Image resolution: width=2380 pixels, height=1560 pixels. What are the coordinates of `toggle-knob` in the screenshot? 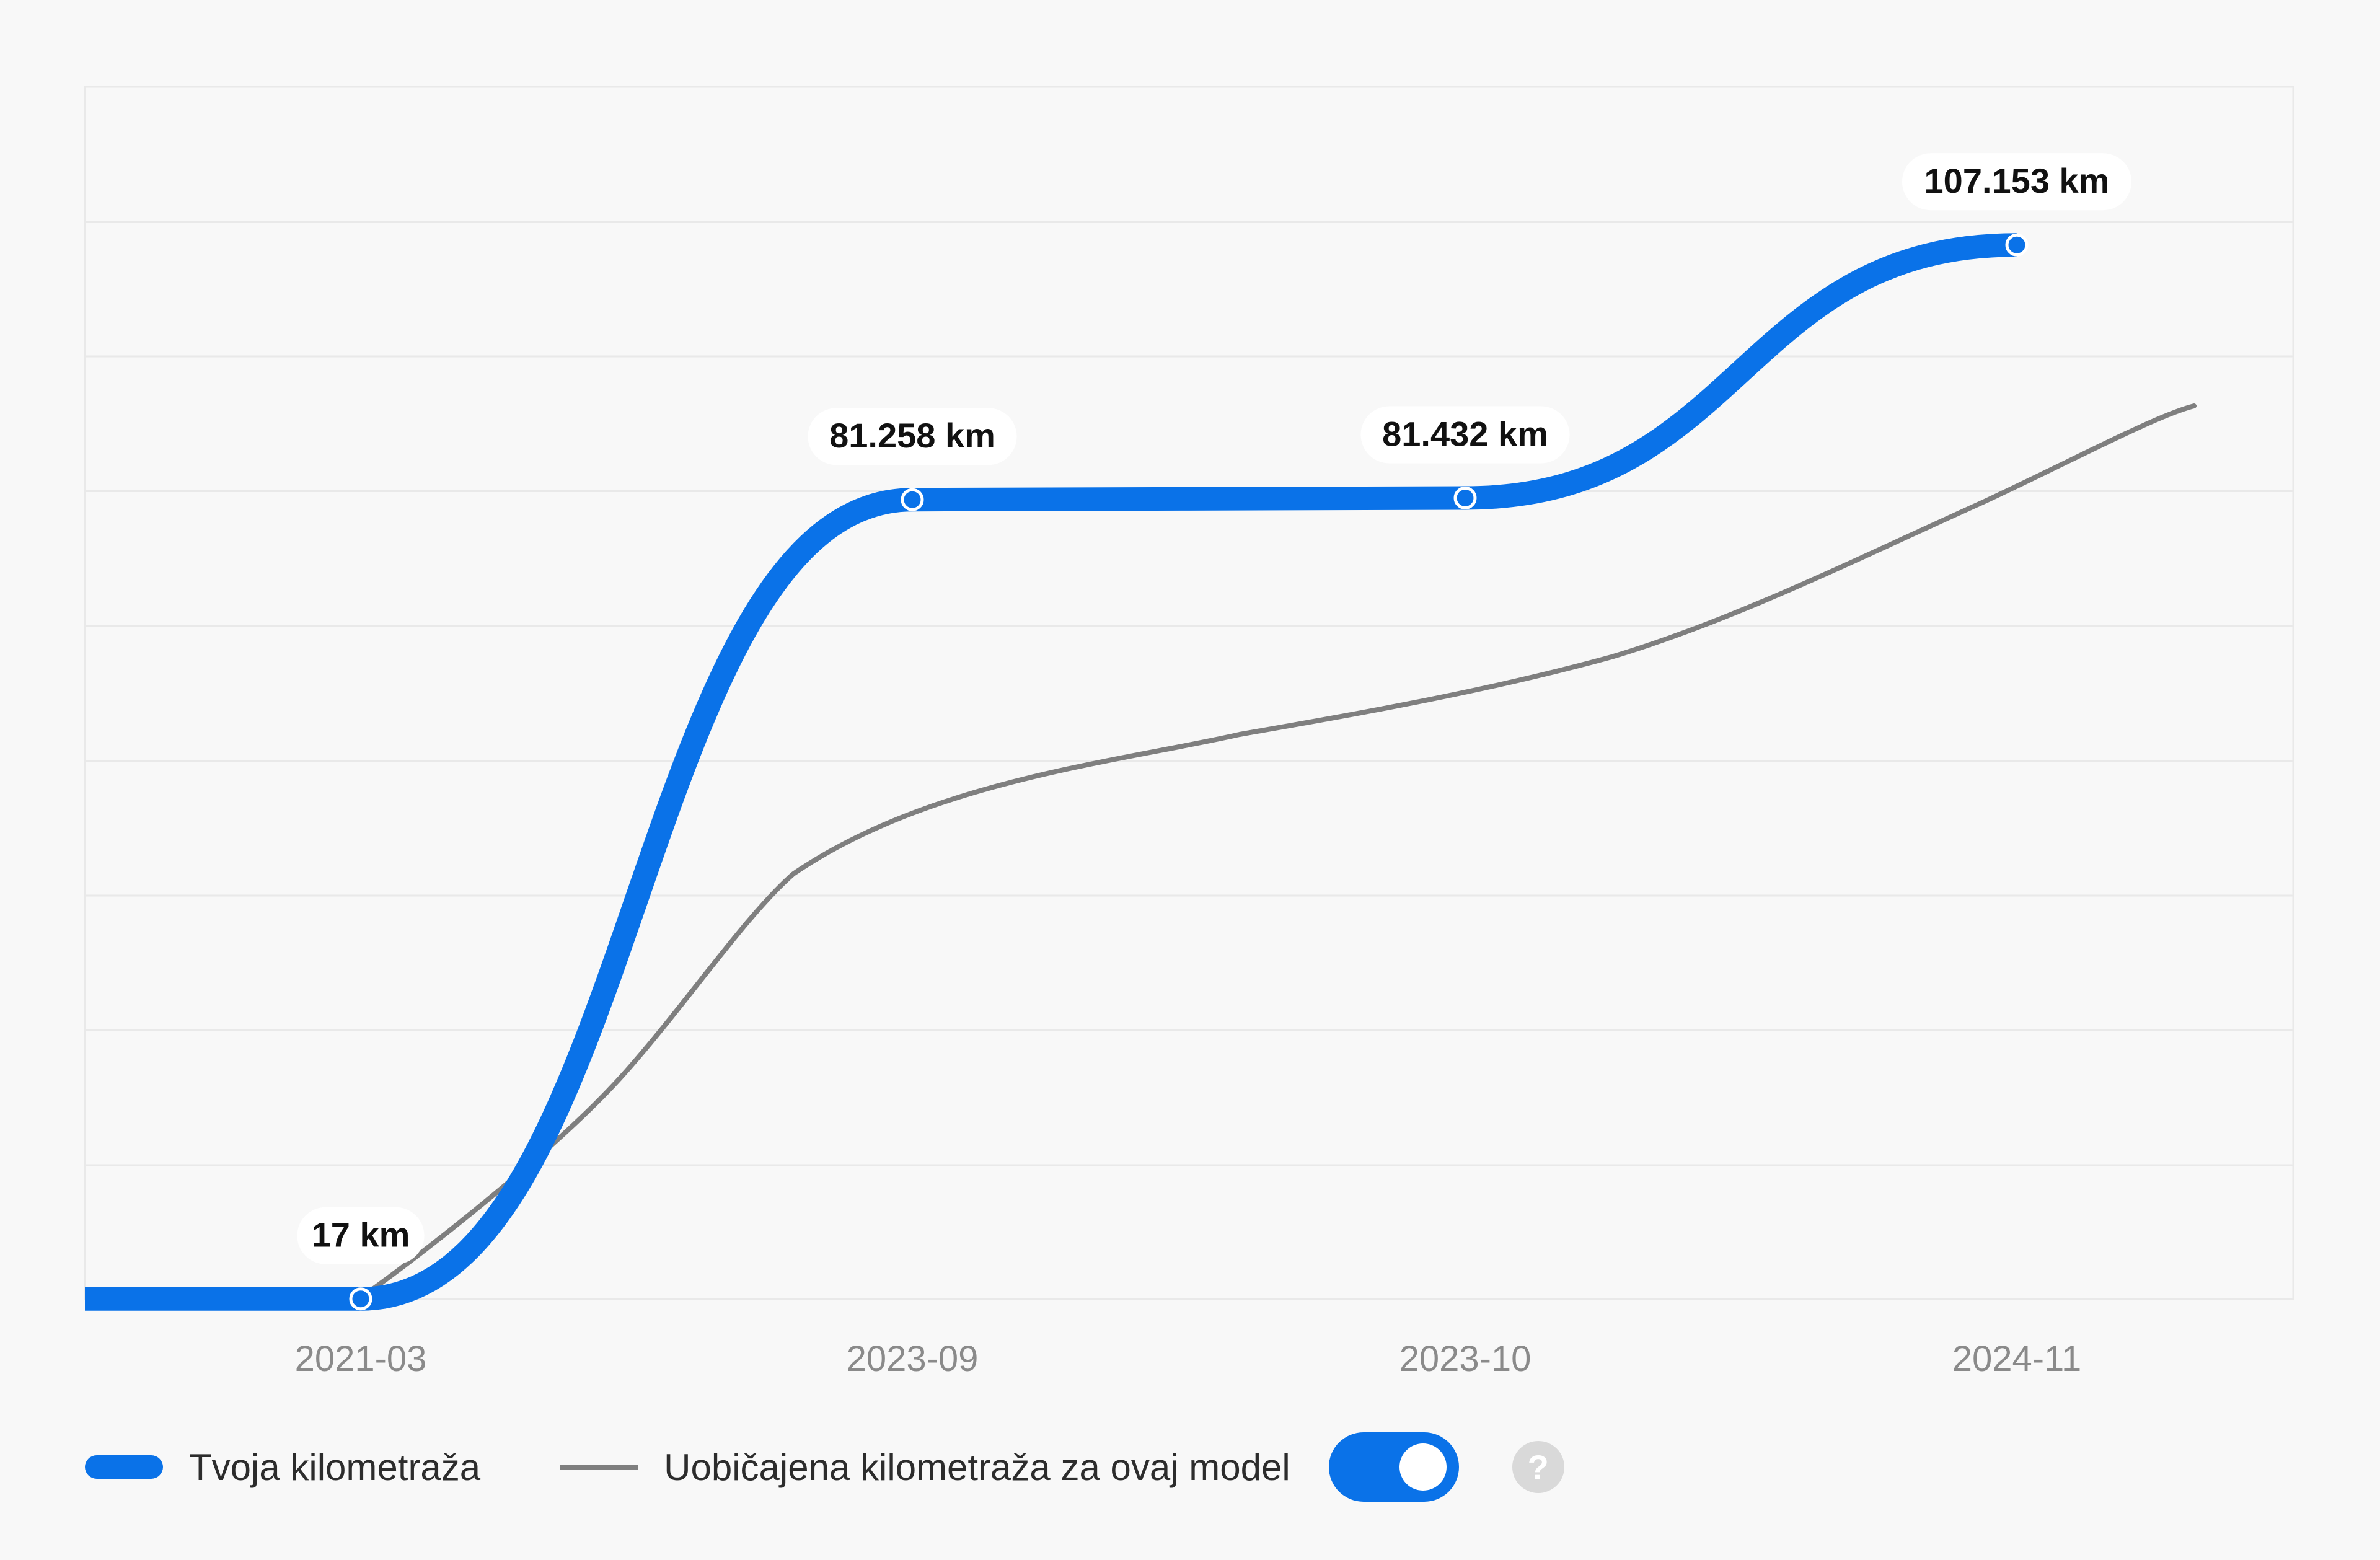 It's located at (1423, 1467).